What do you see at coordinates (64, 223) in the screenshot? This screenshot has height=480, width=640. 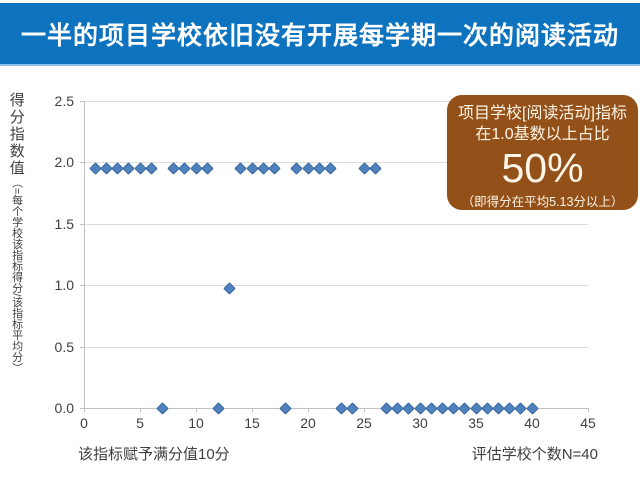 I see `y-tick-label: 1.5` at bounding box center [64, 223].